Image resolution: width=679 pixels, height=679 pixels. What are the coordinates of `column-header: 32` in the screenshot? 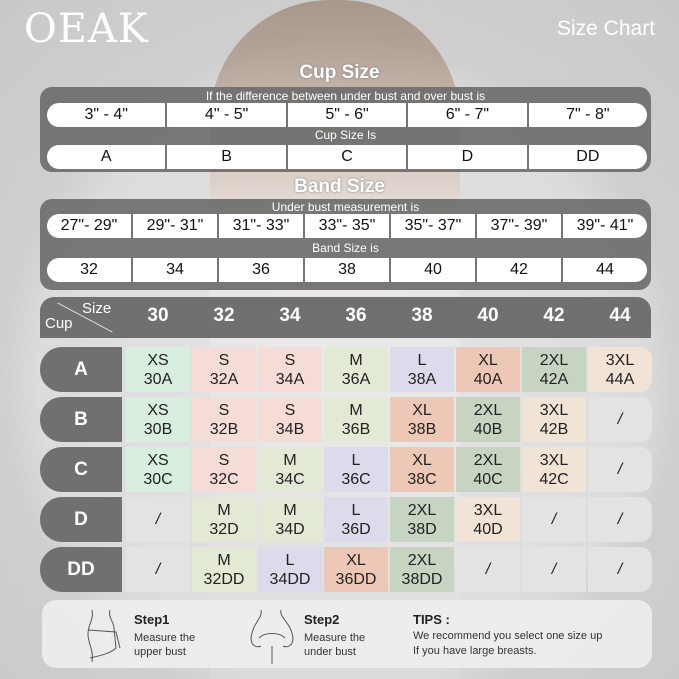 It's located at (224, 315).